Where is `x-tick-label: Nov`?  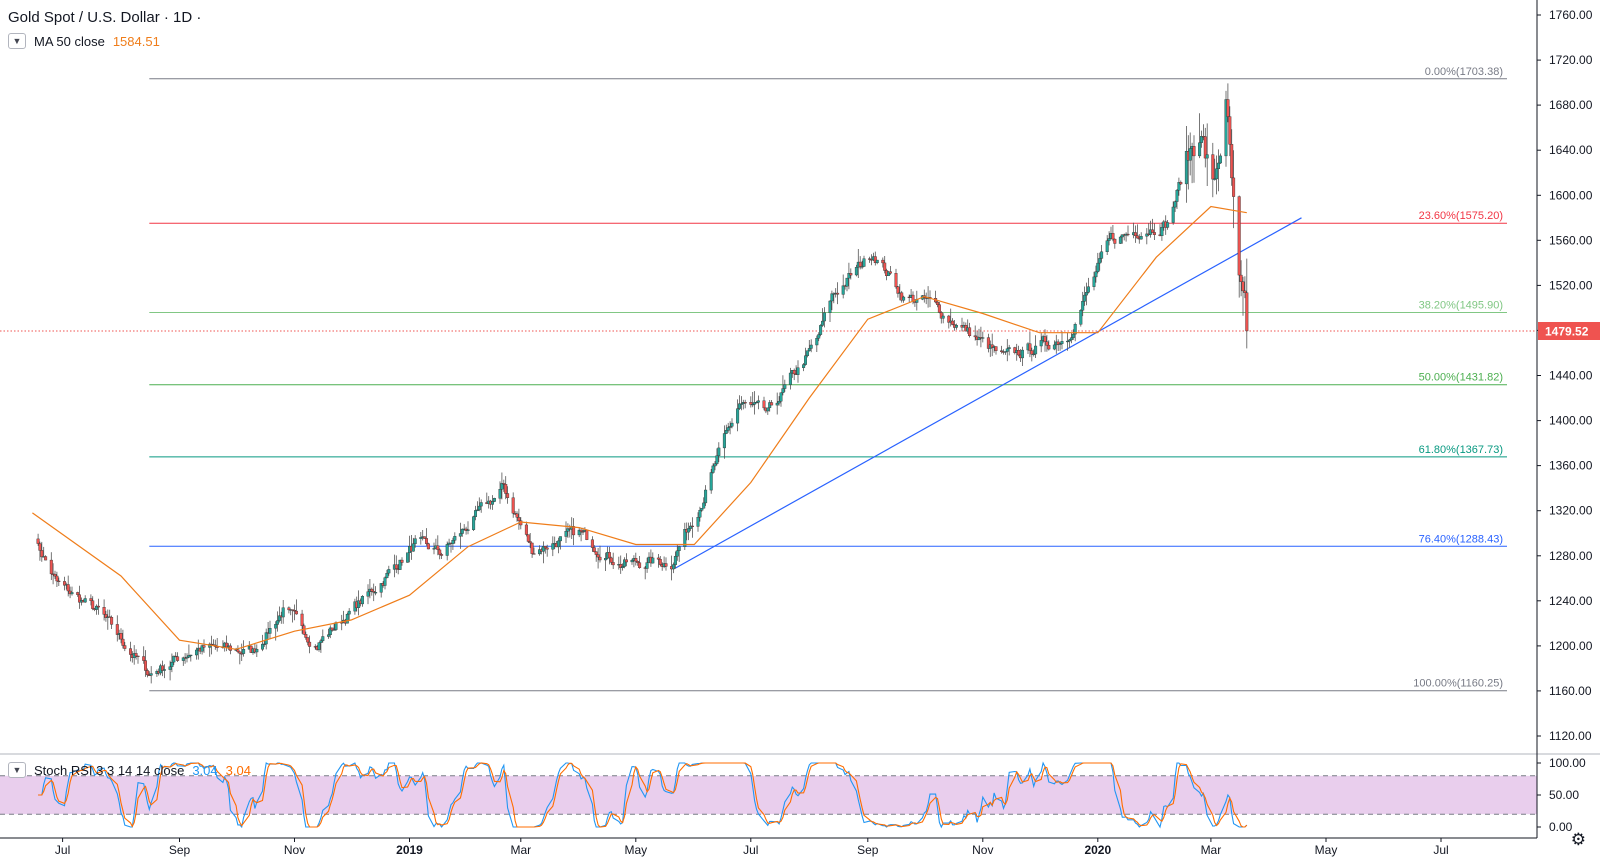
x-tick-label: Nov is located at coordinates (294, 850).